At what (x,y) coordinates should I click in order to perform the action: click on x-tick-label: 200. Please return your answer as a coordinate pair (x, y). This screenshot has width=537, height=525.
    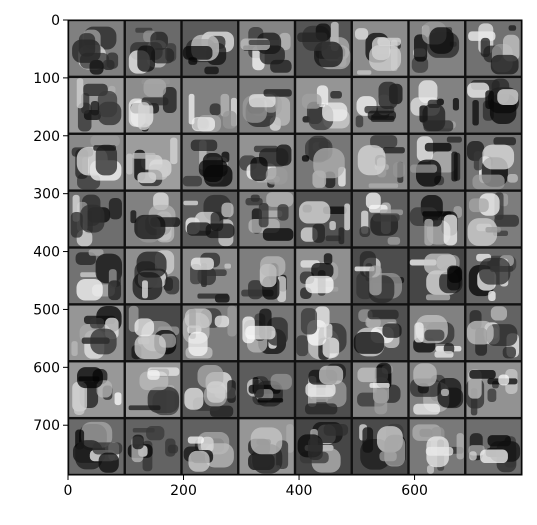
    Looking at the image, I should click on (183, 491).